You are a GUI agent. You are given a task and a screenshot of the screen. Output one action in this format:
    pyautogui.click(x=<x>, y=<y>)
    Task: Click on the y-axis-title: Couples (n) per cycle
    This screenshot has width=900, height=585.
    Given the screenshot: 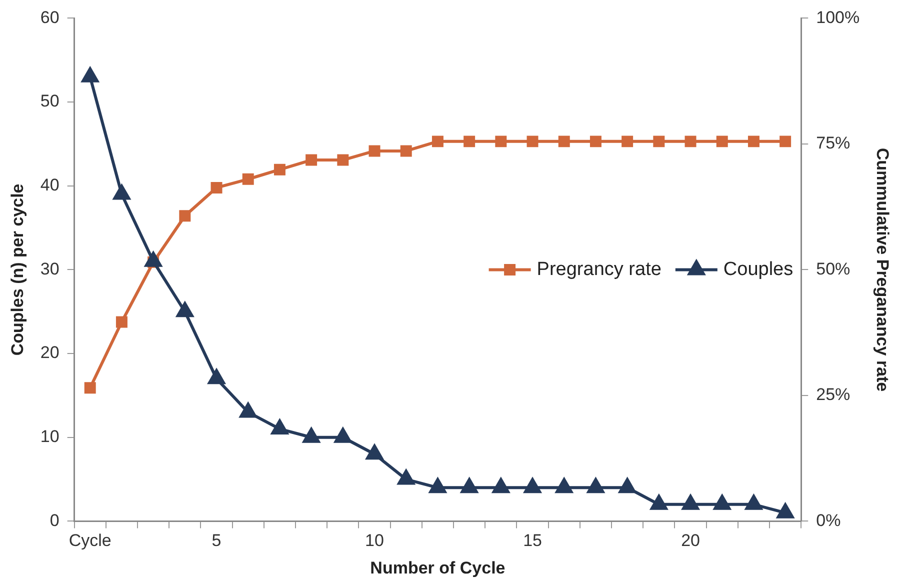 What is the action you would take?
    pyautogui.click(x=17, y=270)
    